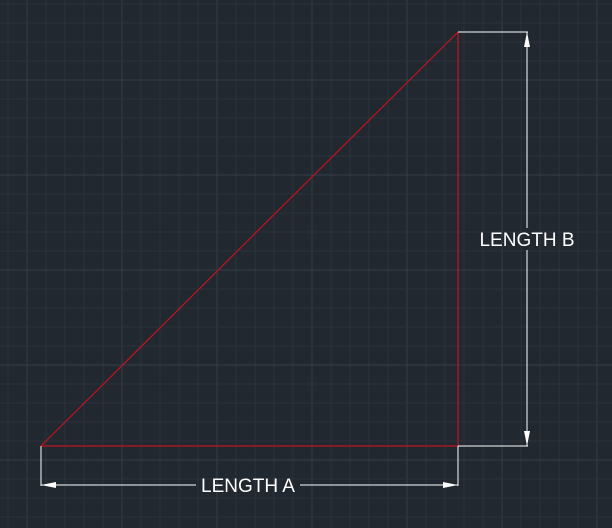 The width and height of the screenshot is (612, 528). I want to click on arrowhead-right-icon, so click(450, 485).